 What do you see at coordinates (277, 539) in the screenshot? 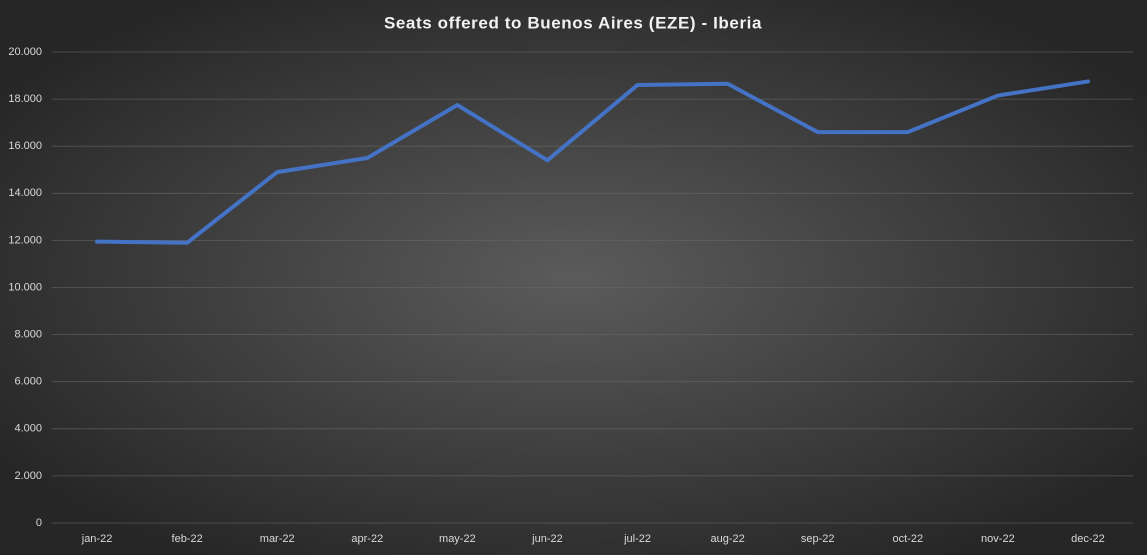
I see `x-tick-label: mar-22` at bounding box center [277, 539].